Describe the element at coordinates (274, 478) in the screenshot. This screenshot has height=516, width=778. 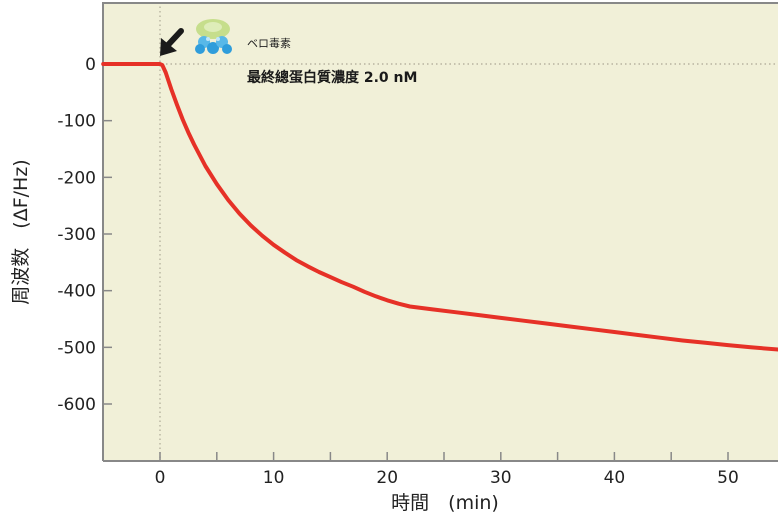
I see `x-tick-label: 10` at that location.